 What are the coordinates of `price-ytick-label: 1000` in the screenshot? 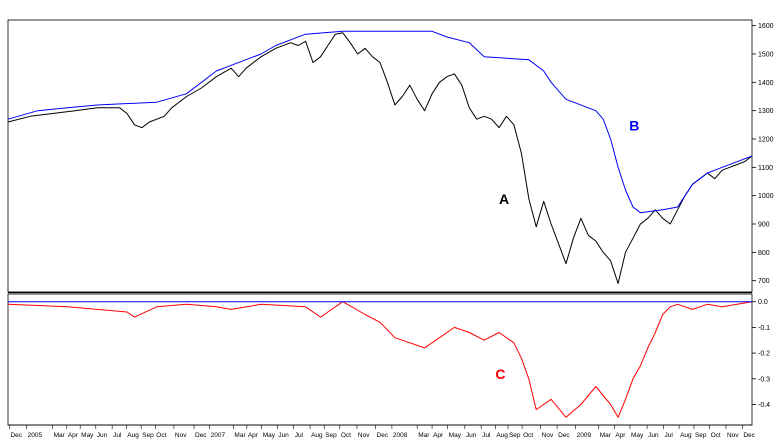 It's located at (766, 196).